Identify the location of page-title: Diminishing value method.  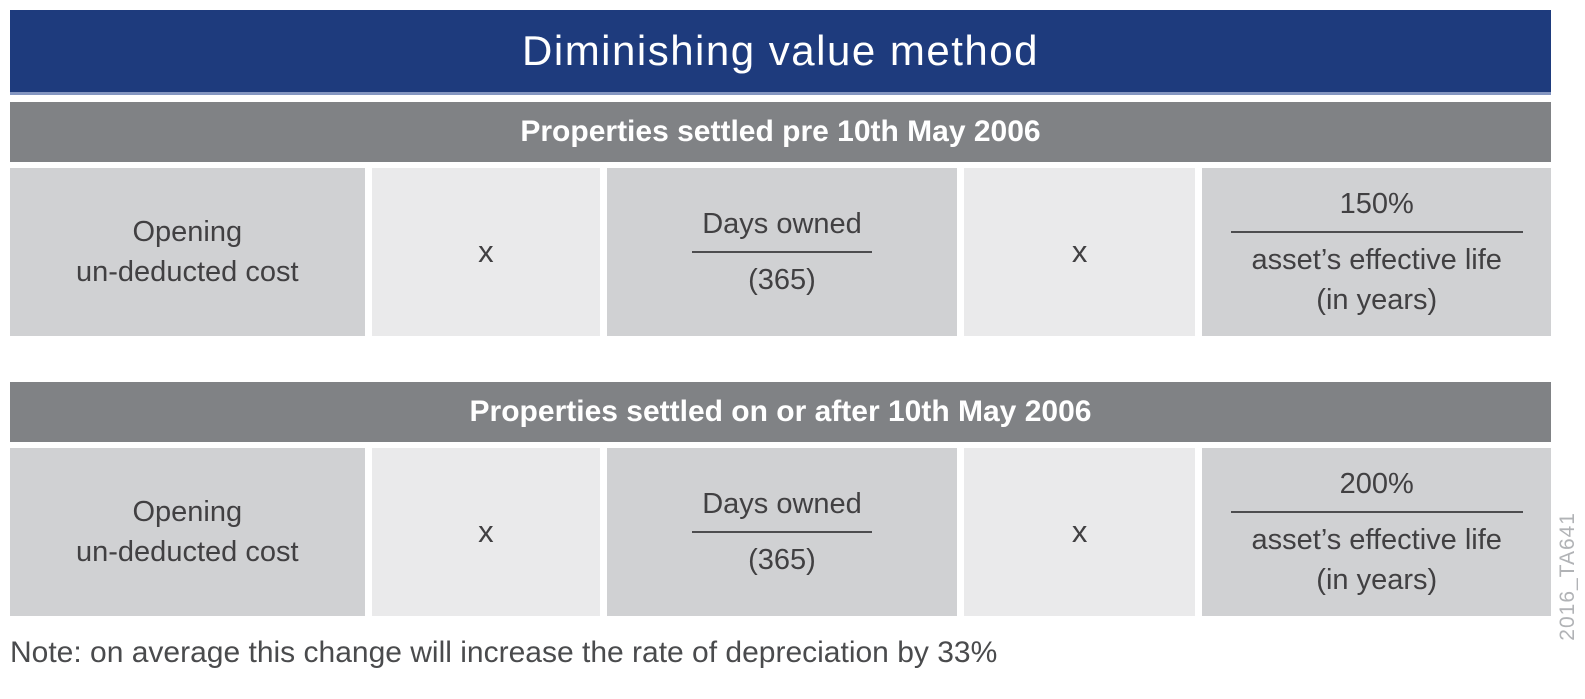
(780, 50).